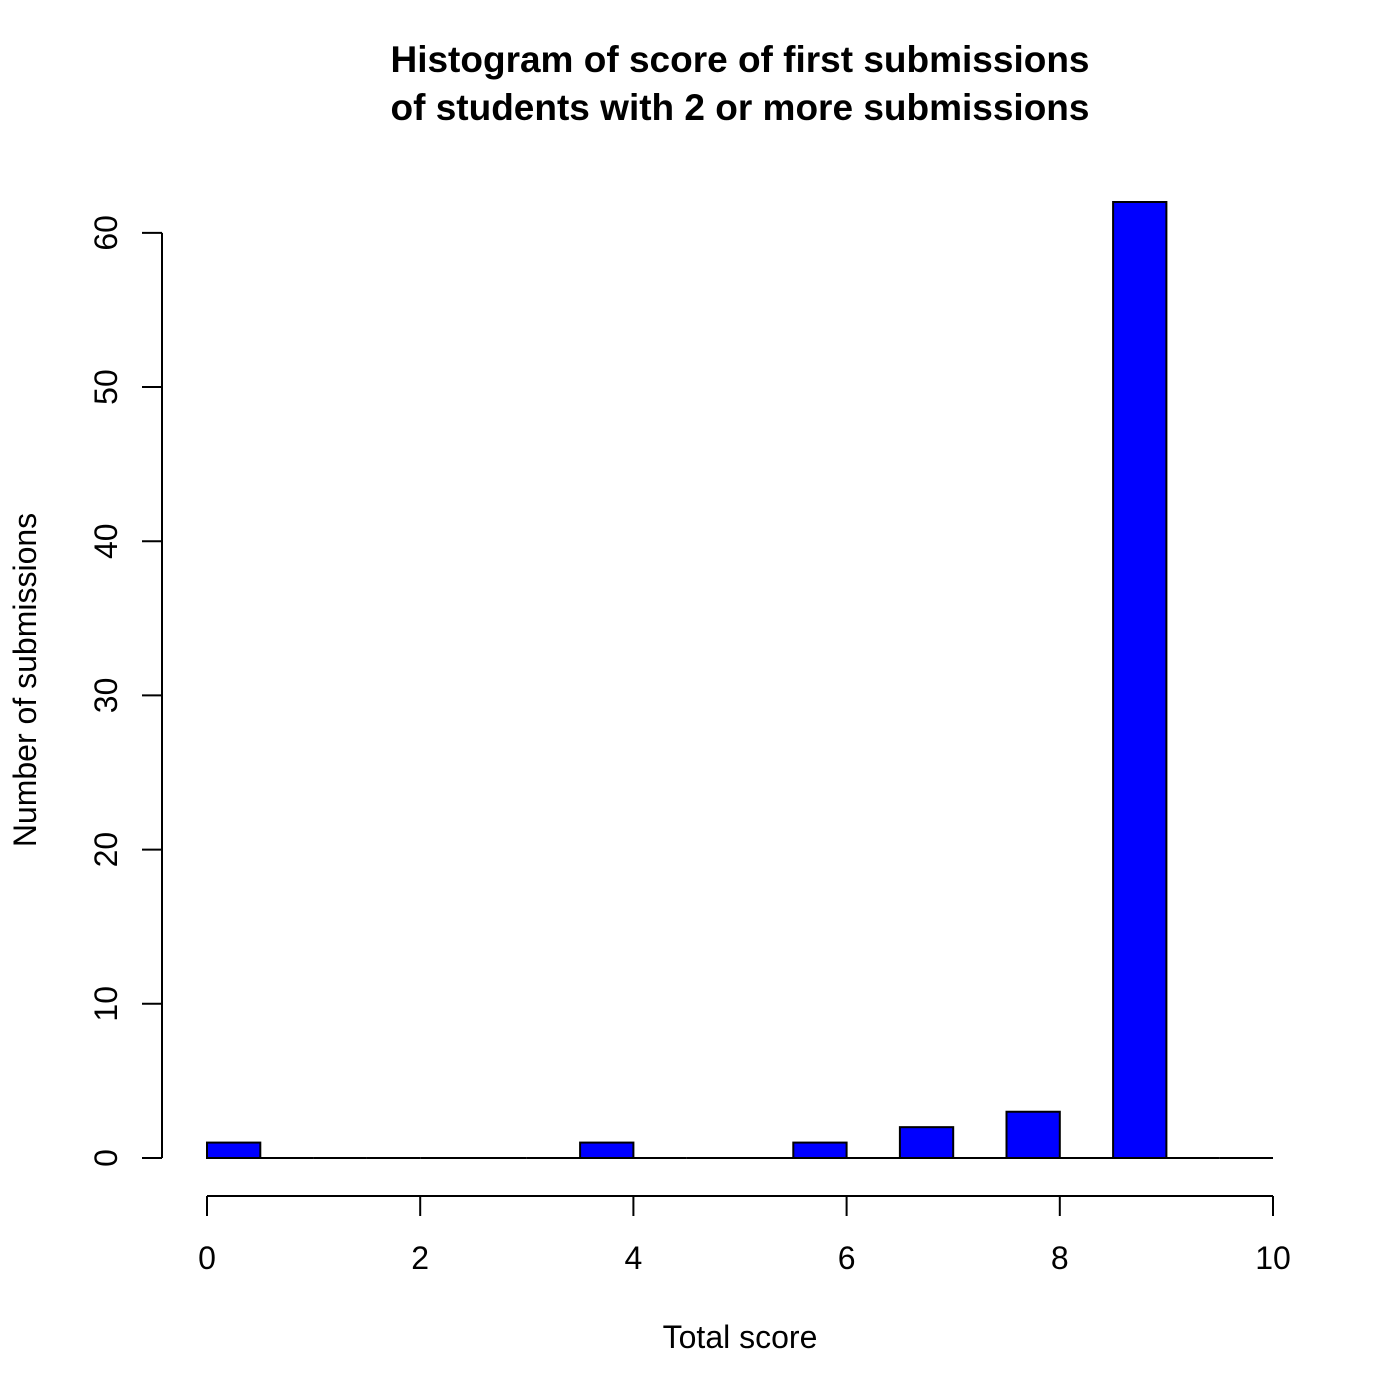 Image resolution: width=1400 pixels, height=1400 pixels. What do you see at coordinates (1060, 1258) in the screenshot?
I see `x-tick-label-8: 8` at bounding box center [1060, 1258].